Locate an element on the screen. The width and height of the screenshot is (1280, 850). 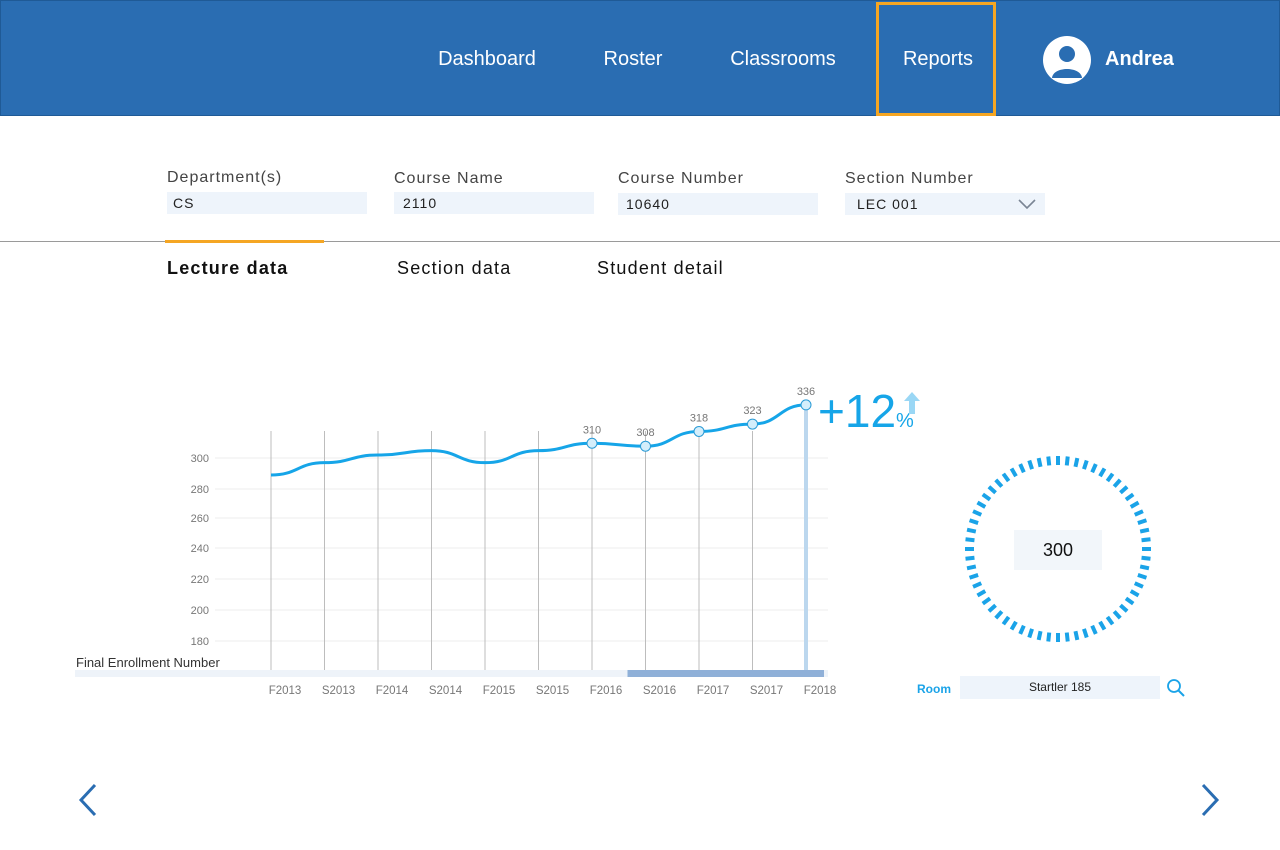
course-number-label: Course Number is located at coordinates (681, 178).